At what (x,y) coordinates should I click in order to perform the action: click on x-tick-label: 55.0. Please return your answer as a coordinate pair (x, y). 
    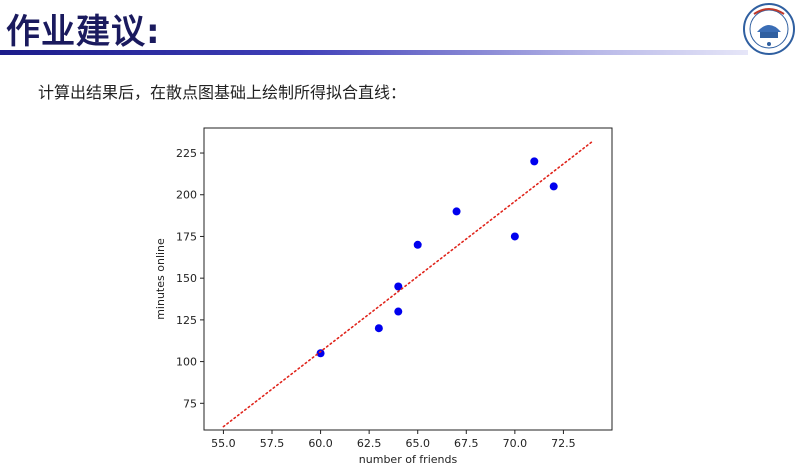
    Looking at the image, I should click on (223, 443).